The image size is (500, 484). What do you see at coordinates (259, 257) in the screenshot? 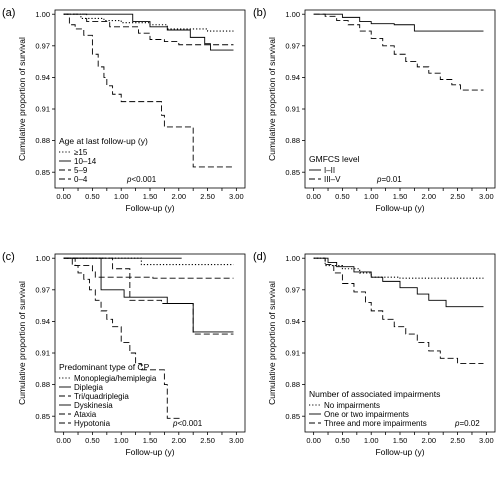
I see `panel-label: (d)` at bounding box center [259, 257].